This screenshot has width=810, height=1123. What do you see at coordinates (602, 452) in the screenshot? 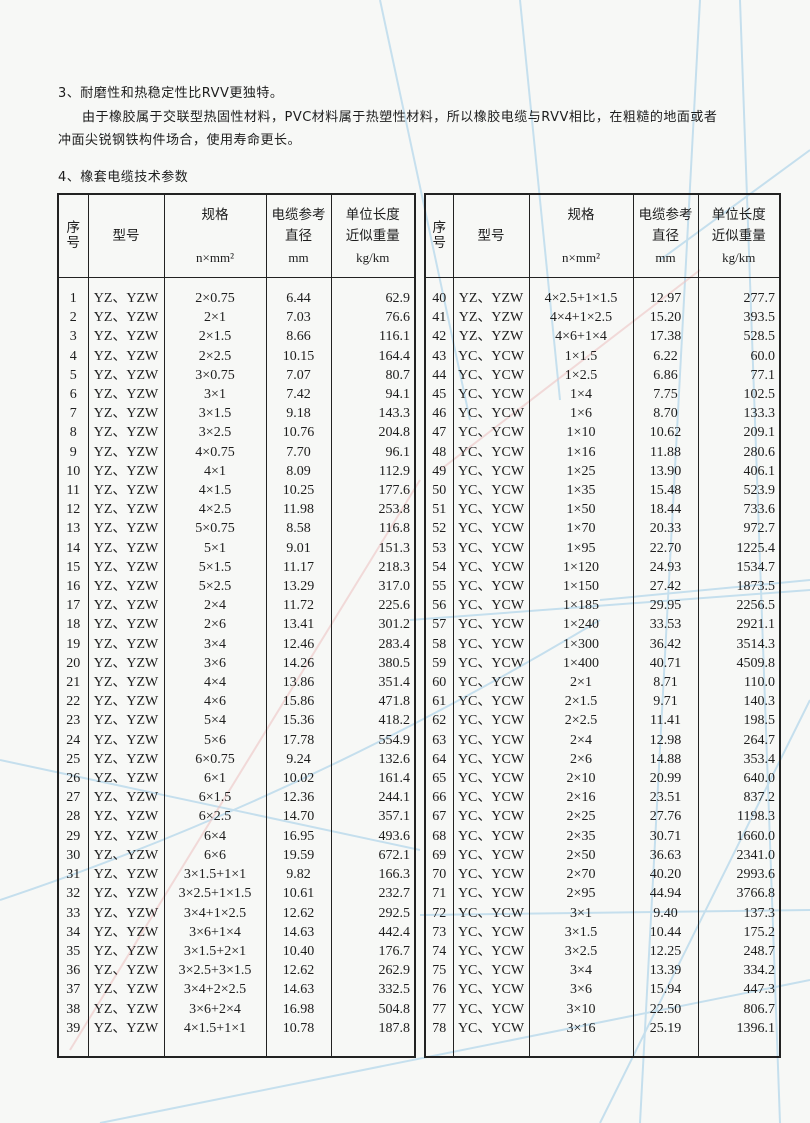
I see `table-row: 48 YC、YCW 1×16 11.88 280.6` at bounding box center [602, 452].